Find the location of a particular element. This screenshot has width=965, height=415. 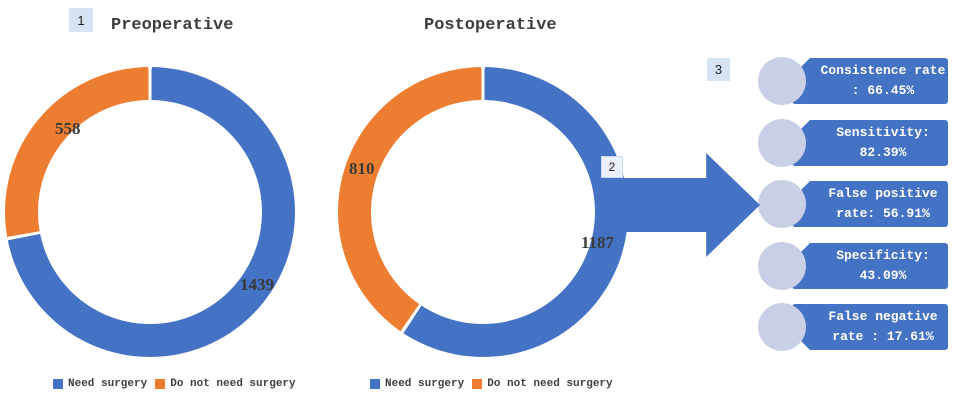

stat-badge-sensitivity: Sensitivity: 82.39% is located at coordinates (853, 143).